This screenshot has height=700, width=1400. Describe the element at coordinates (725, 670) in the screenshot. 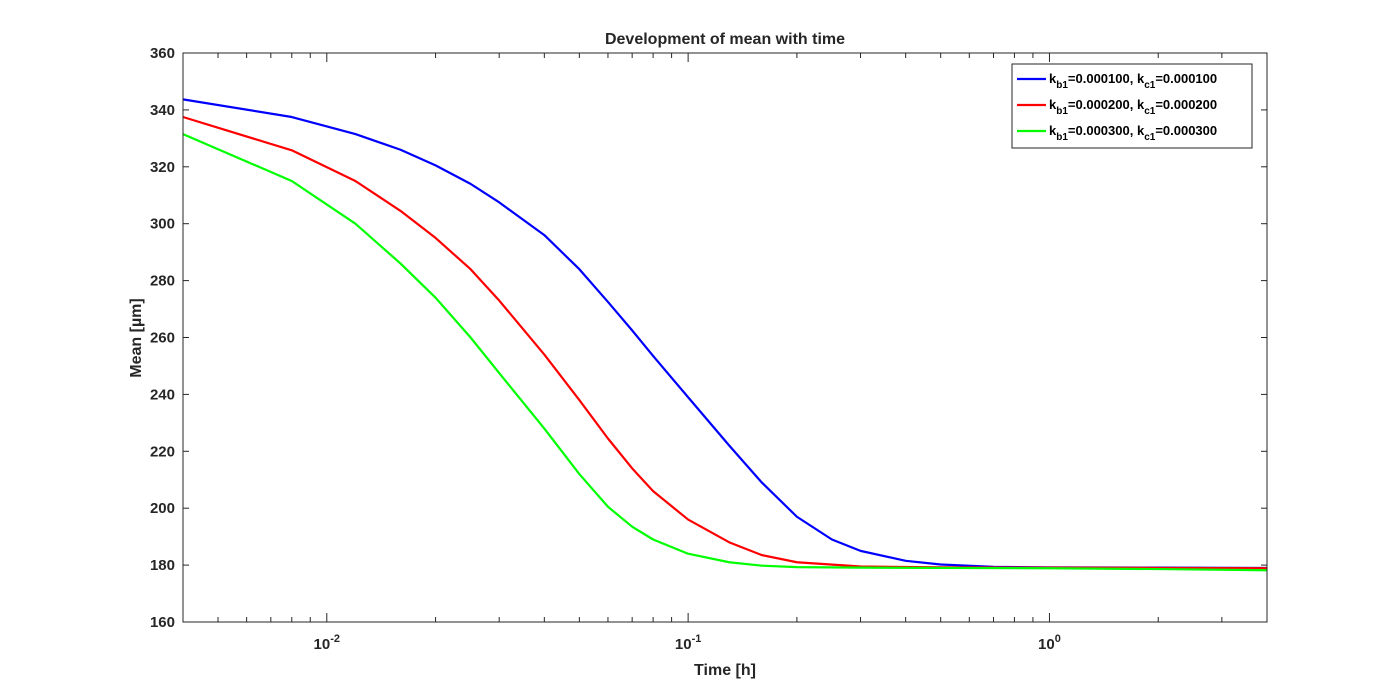

I see `x-axis-label: Time [h]` at that location.